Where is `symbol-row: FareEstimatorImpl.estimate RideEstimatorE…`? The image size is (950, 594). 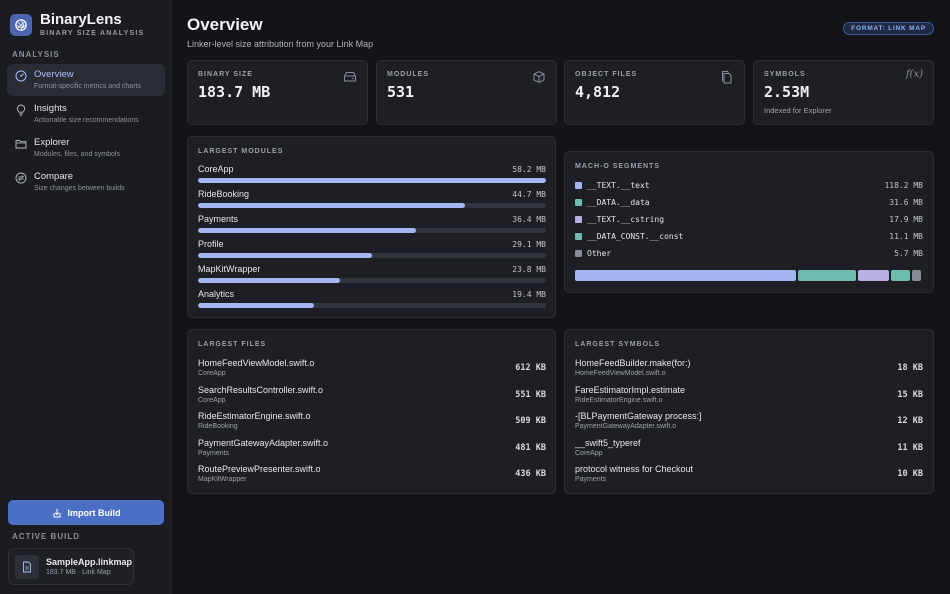 symbol-row: FareEstimatorImpl.estimate RideEstimatorE… is located at coordinates (749, 397).